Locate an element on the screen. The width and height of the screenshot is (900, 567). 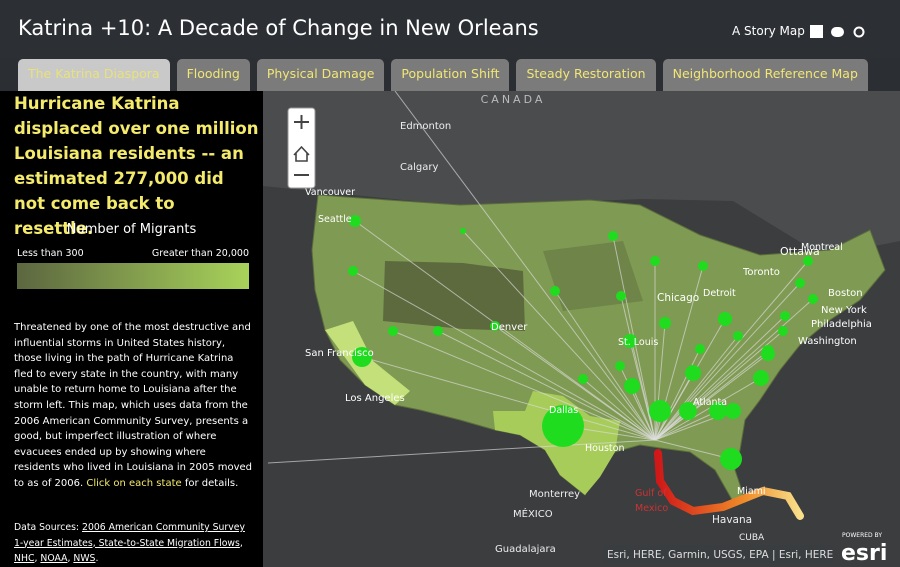
source-link: NHC is located at coordinates (24, 558).